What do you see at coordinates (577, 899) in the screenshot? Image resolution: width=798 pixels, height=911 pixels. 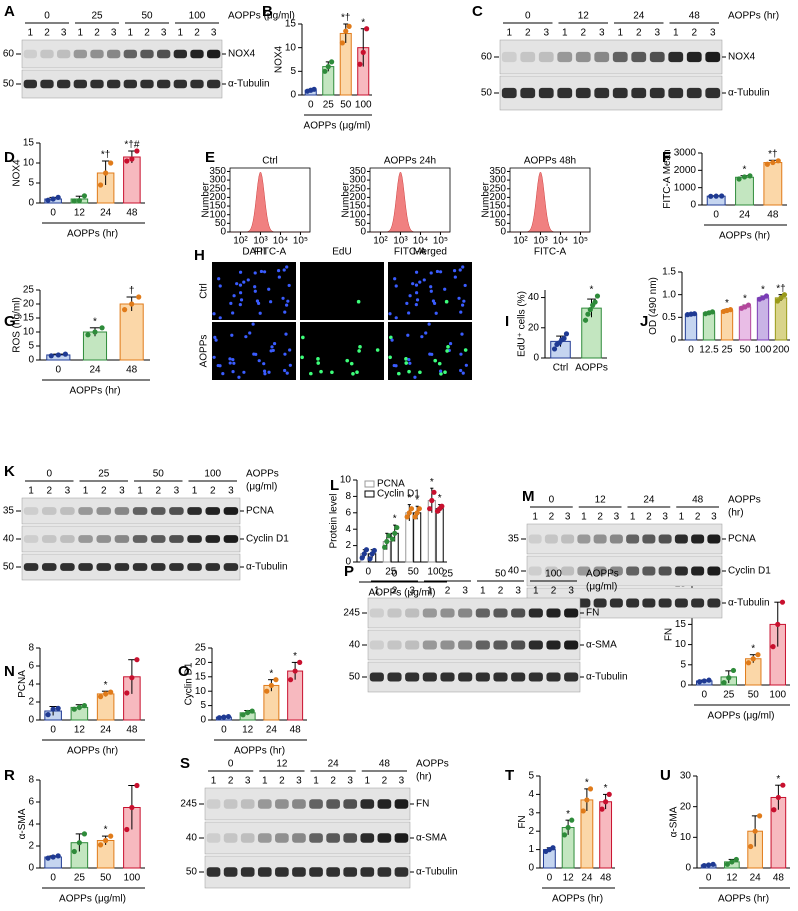 I see `x-axis-label: AOPPs (hr)` at bounding box center [577, 899].